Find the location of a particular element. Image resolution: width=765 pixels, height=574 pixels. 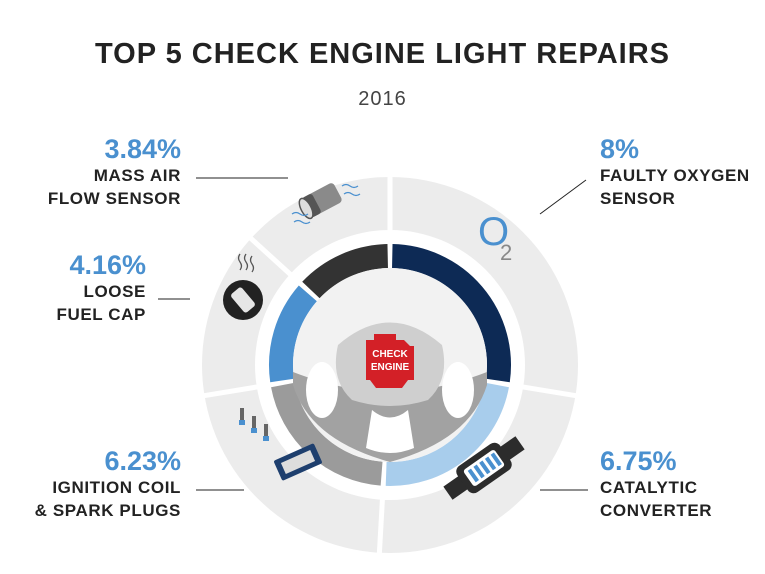

chart-subtitle: 2016 is located at coordinates (382, 99).